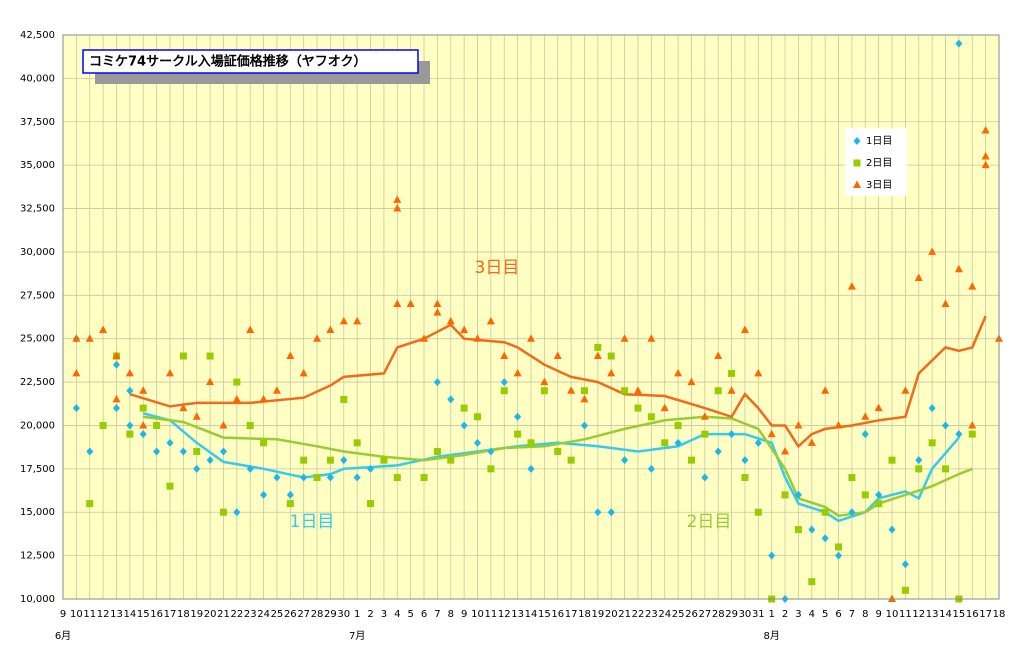 The image size is (1024, 655). I want to click on x-tick-label: 30, so click(745, 614).